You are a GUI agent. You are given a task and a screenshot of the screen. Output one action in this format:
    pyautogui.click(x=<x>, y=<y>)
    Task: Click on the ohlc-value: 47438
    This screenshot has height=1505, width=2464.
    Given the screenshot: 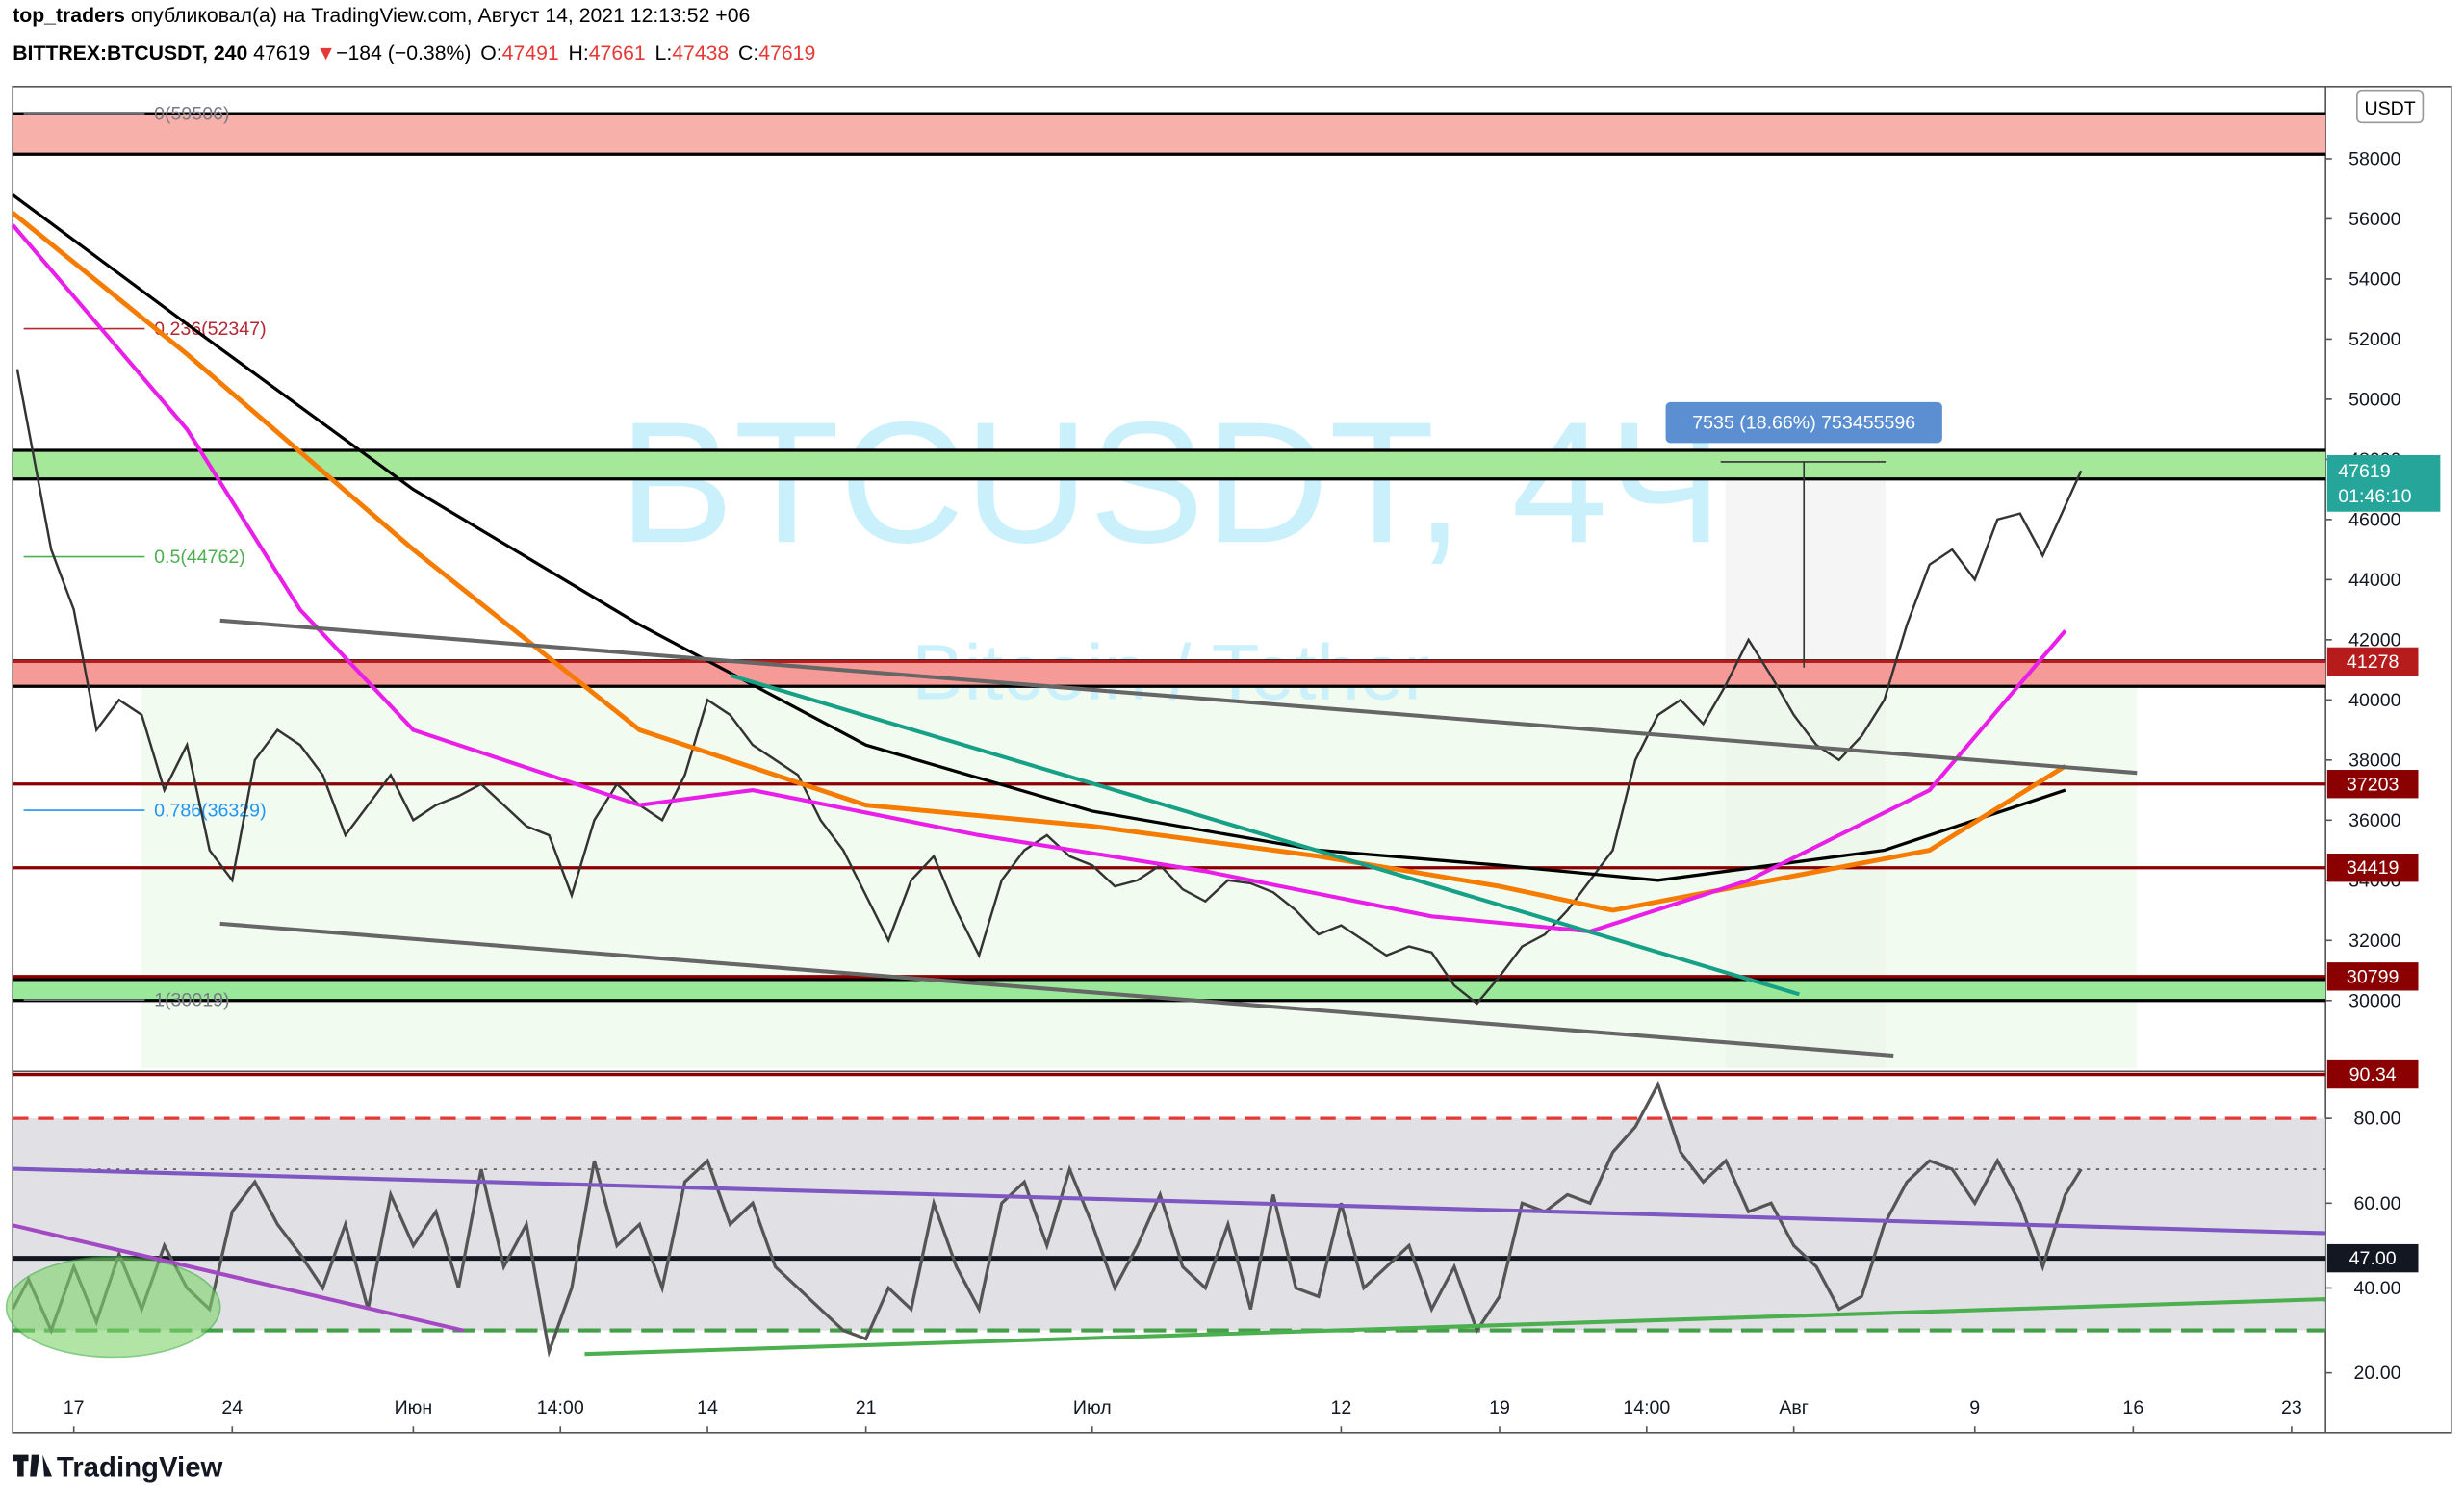 What is the action you would take?
    pyautogui.click(x=700, y=53)
    